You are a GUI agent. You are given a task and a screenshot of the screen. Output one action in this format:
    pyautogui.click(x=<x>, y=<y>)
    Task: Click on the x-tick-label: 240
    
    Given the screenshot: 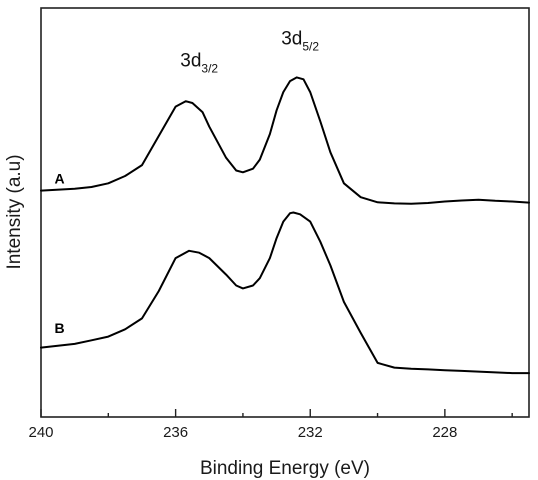 What is the action you would take?
    pyautogui.click(x=40, y=432)
    